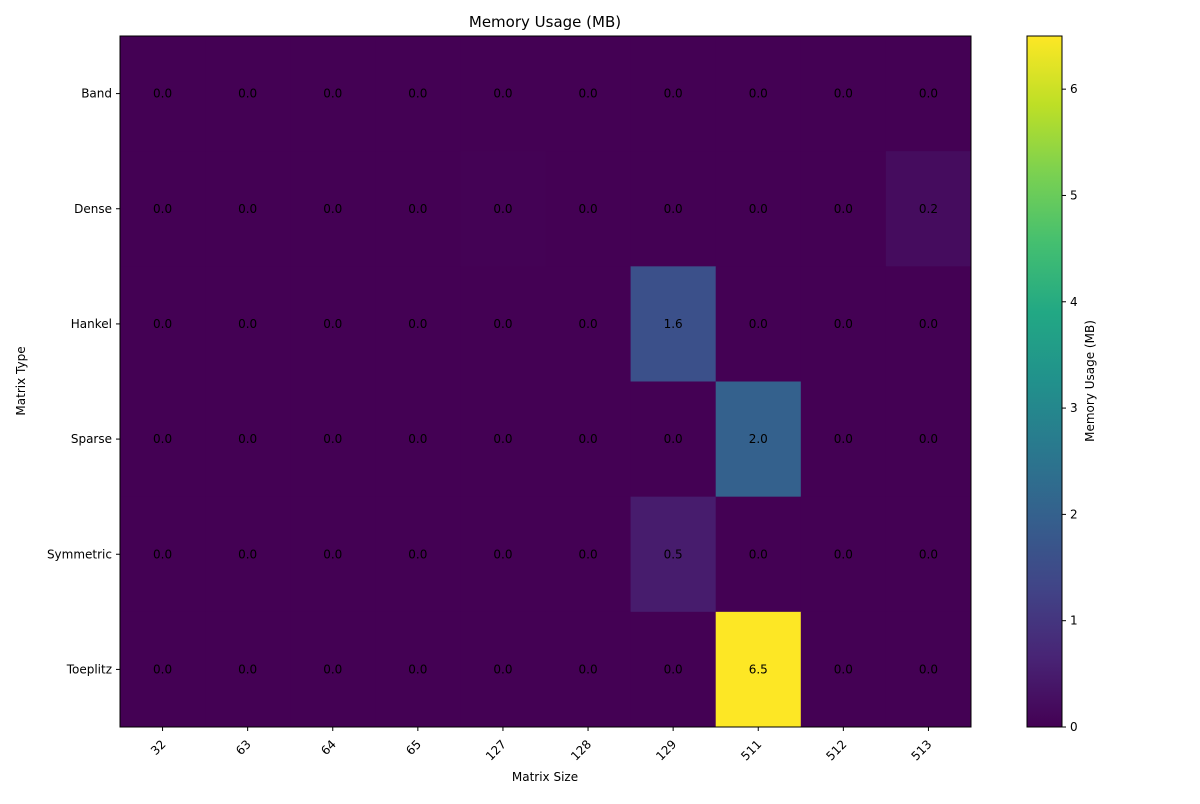  I want to click on colorbar-frame, so click(1044, 381).